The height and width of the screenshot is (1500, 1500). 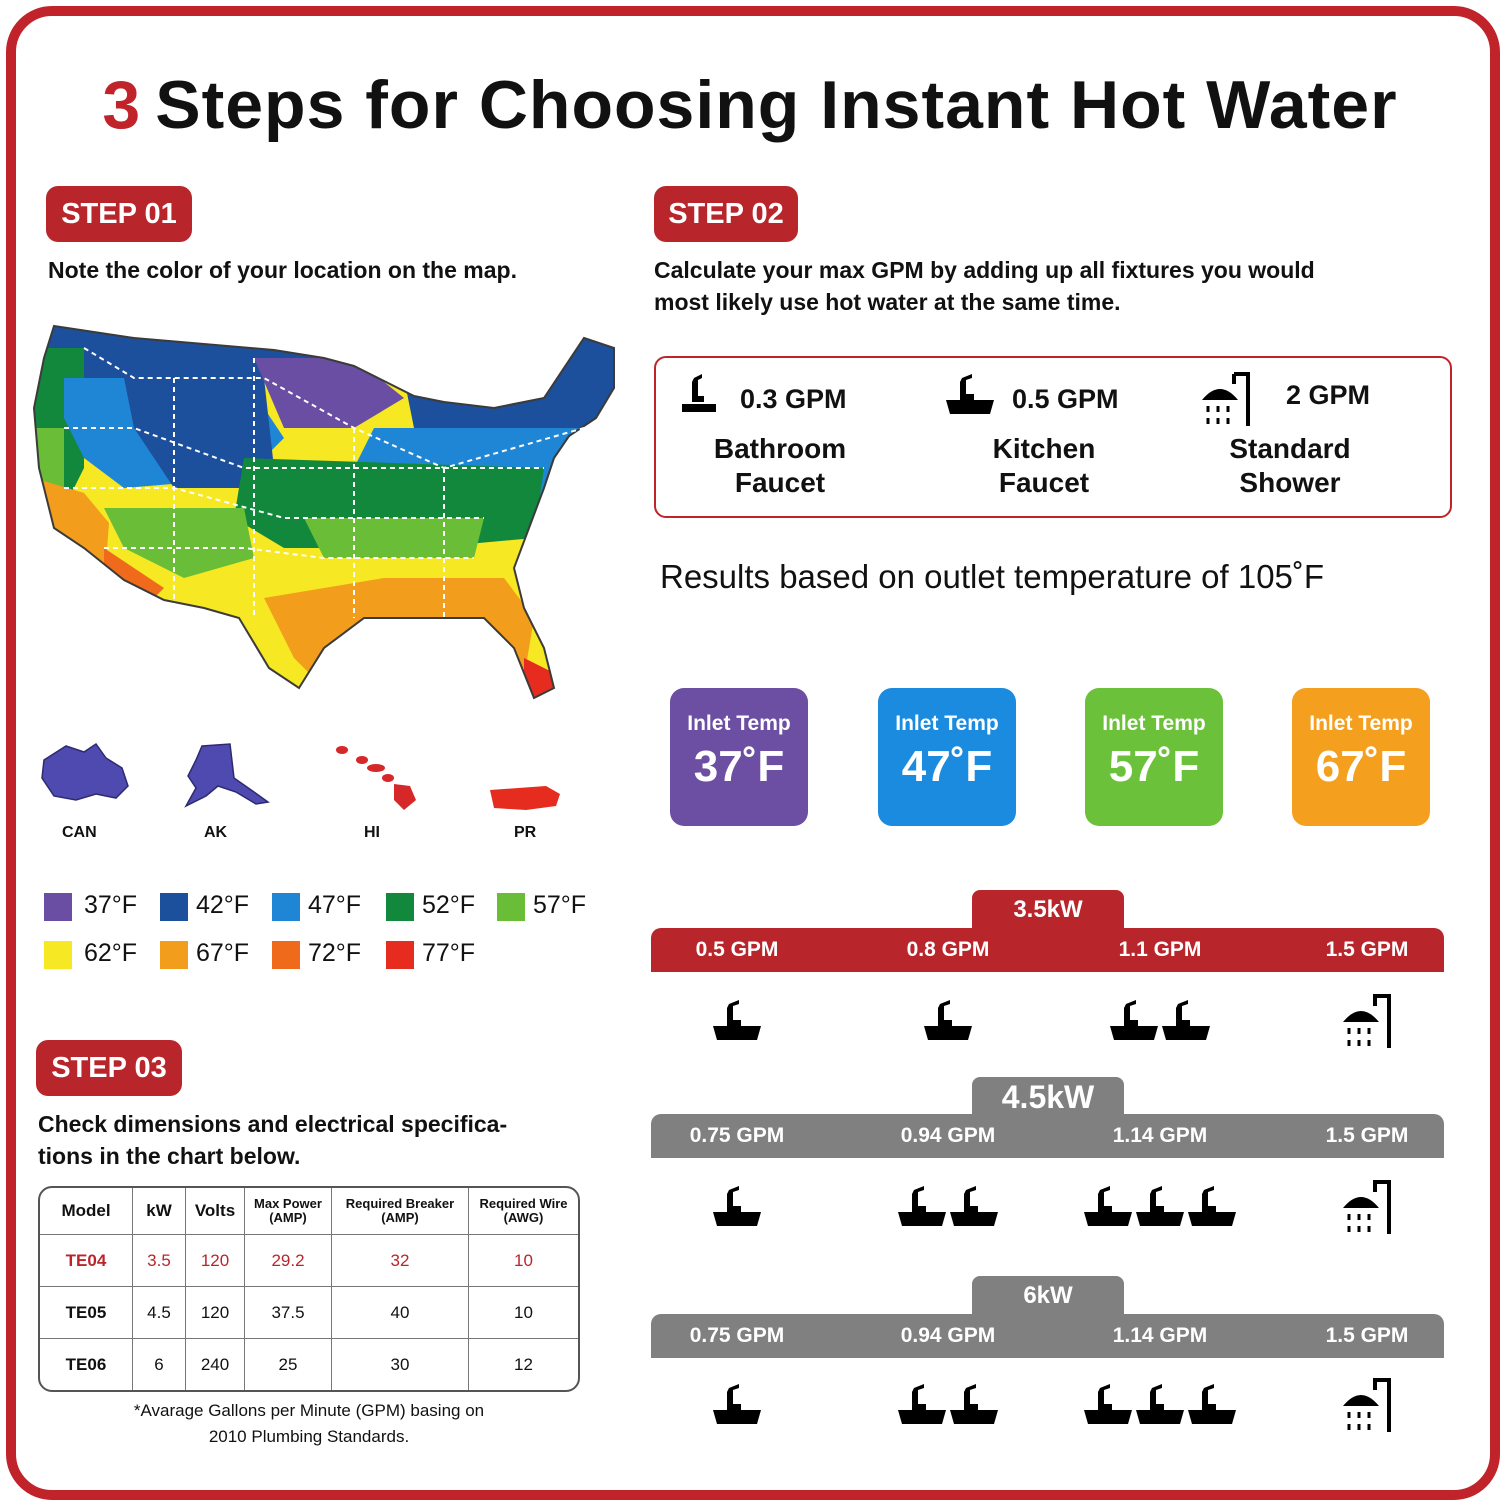 I want to click on fixture-name: Standard Shower, so click(x=1290, y=465).